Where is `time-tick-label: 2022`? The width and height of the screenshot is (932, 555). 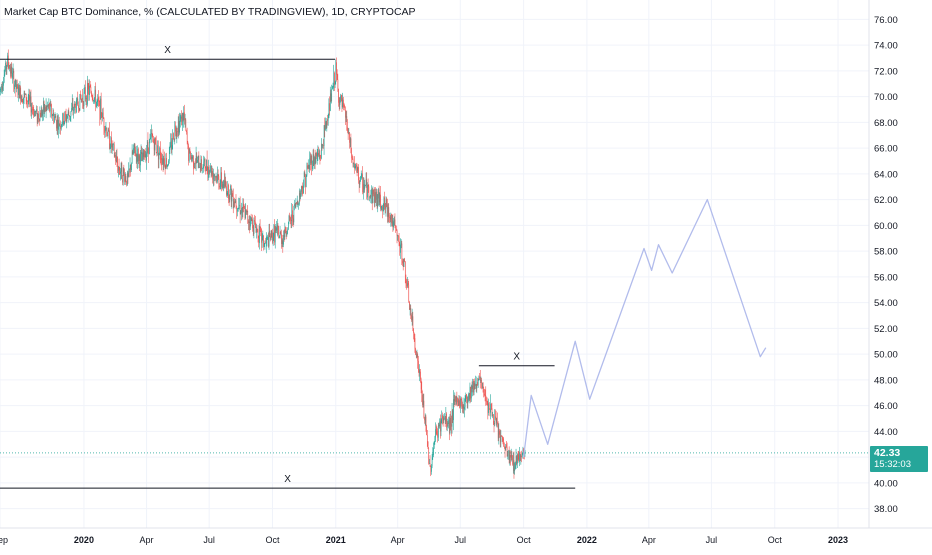 time-tick-label: 2022 is located at coordinates (587, 540).